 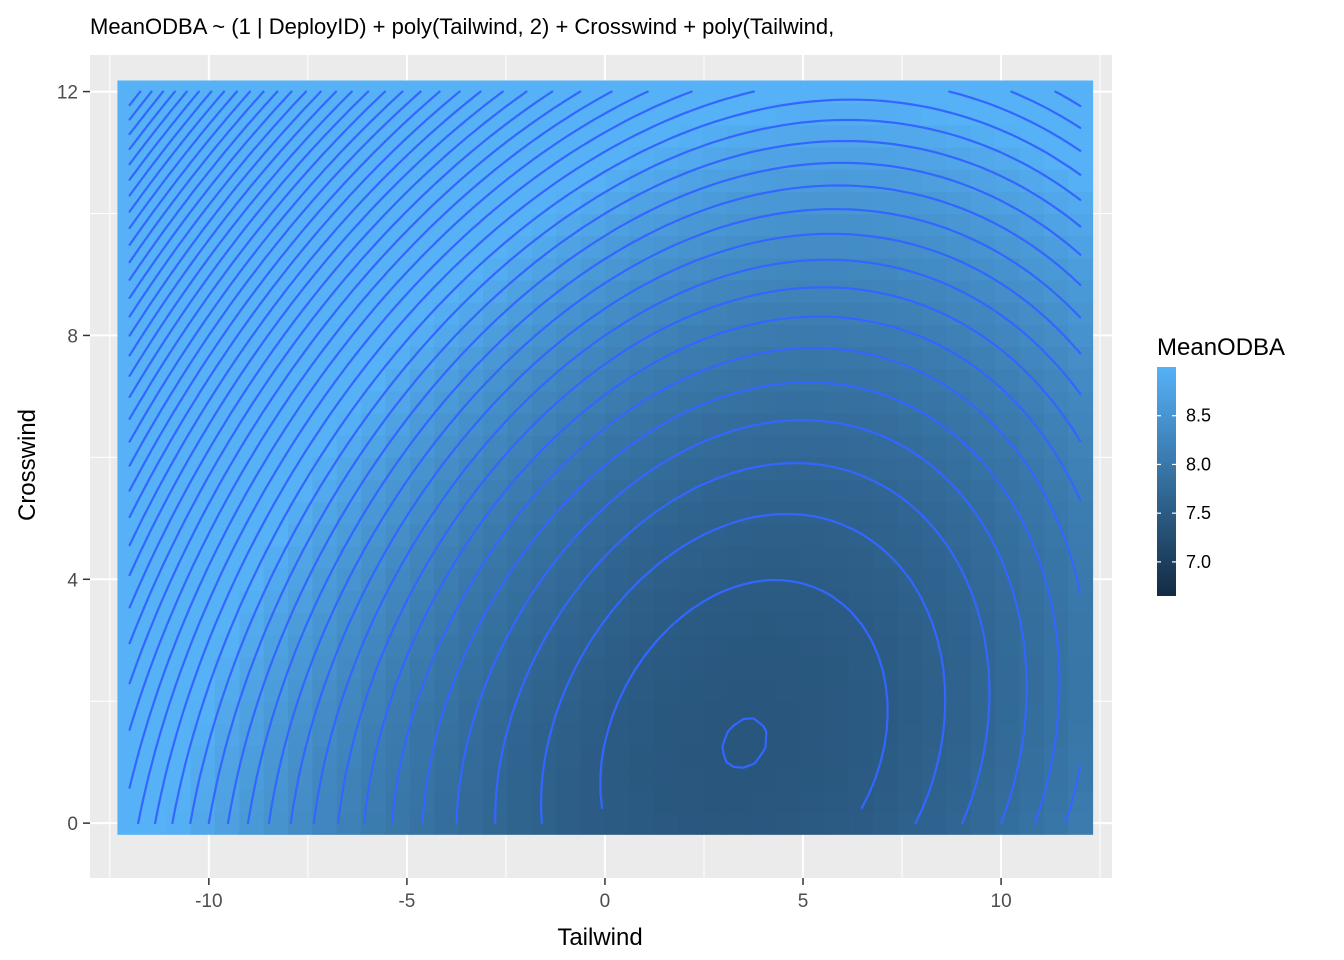 What do you see at coordinates (72, 824) in the screenshot?
I see `y-tick-label: 0` at bounding box center [72, 824].